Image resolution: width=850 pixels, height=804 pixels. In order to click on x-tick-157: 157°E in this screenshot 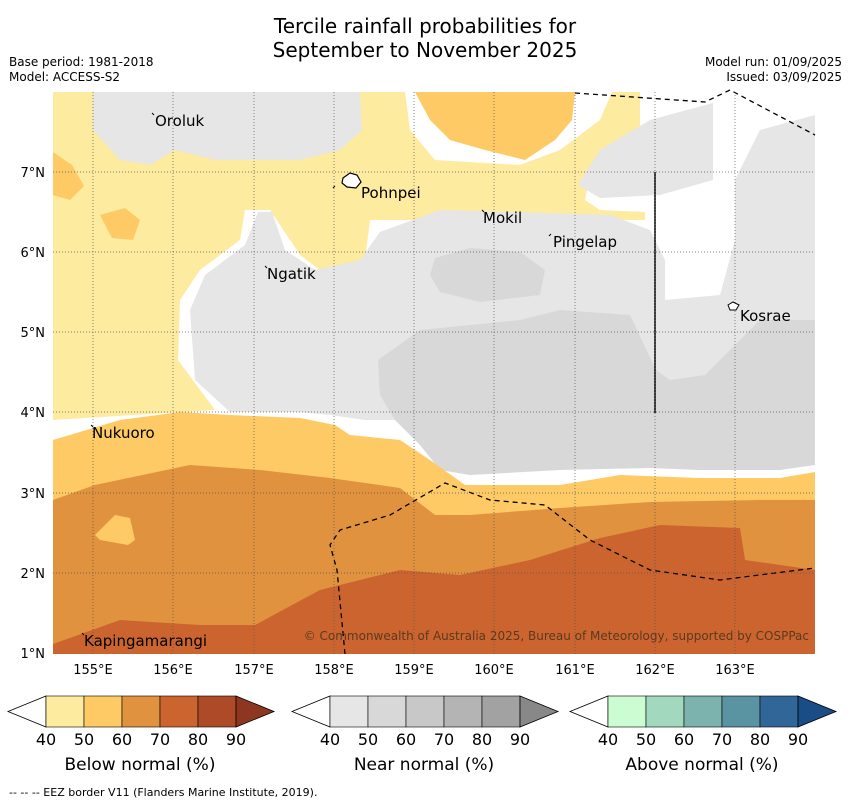, I will do `click(254, 670)`.